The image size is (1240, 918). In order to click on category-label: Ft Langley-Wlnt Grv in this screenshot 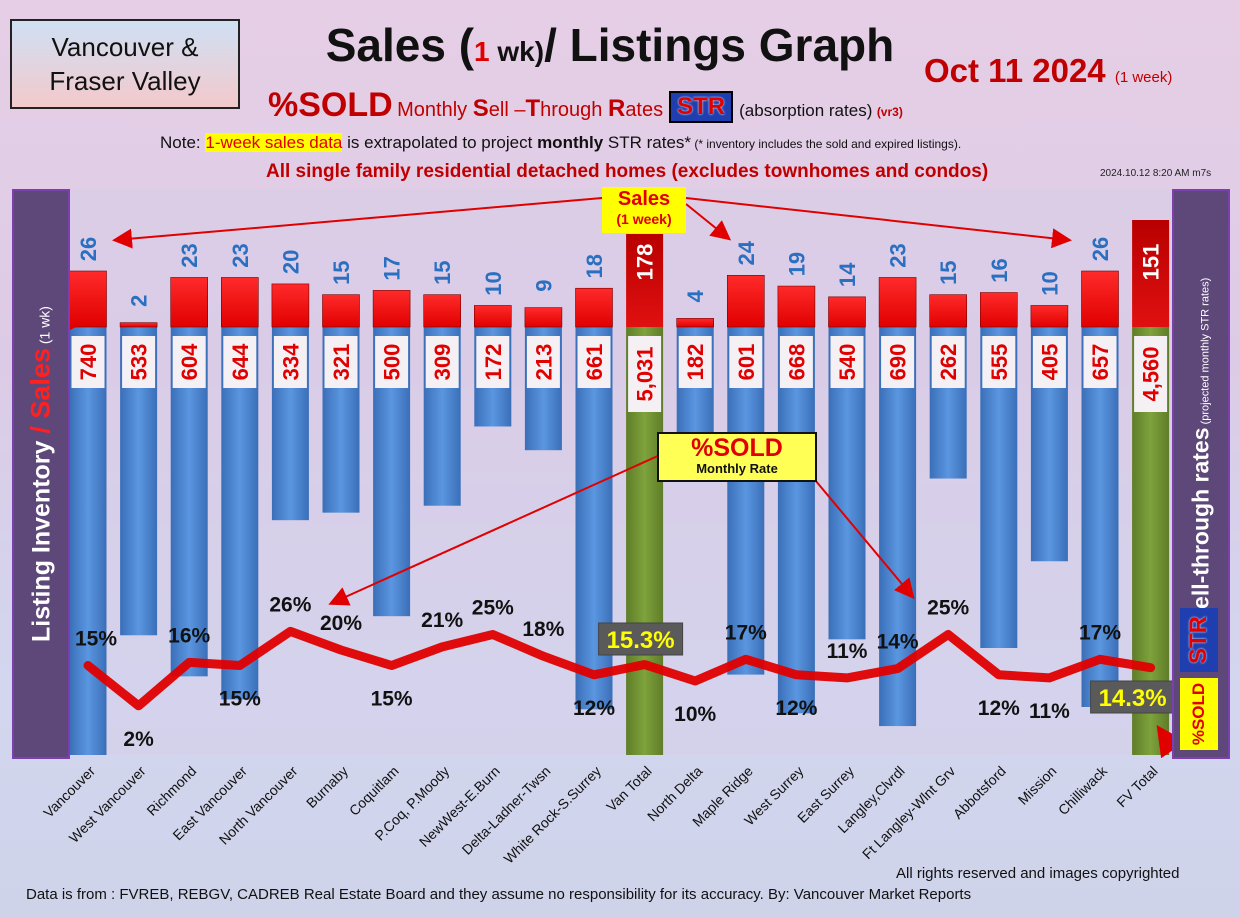, I will do `click(908, 812)`.